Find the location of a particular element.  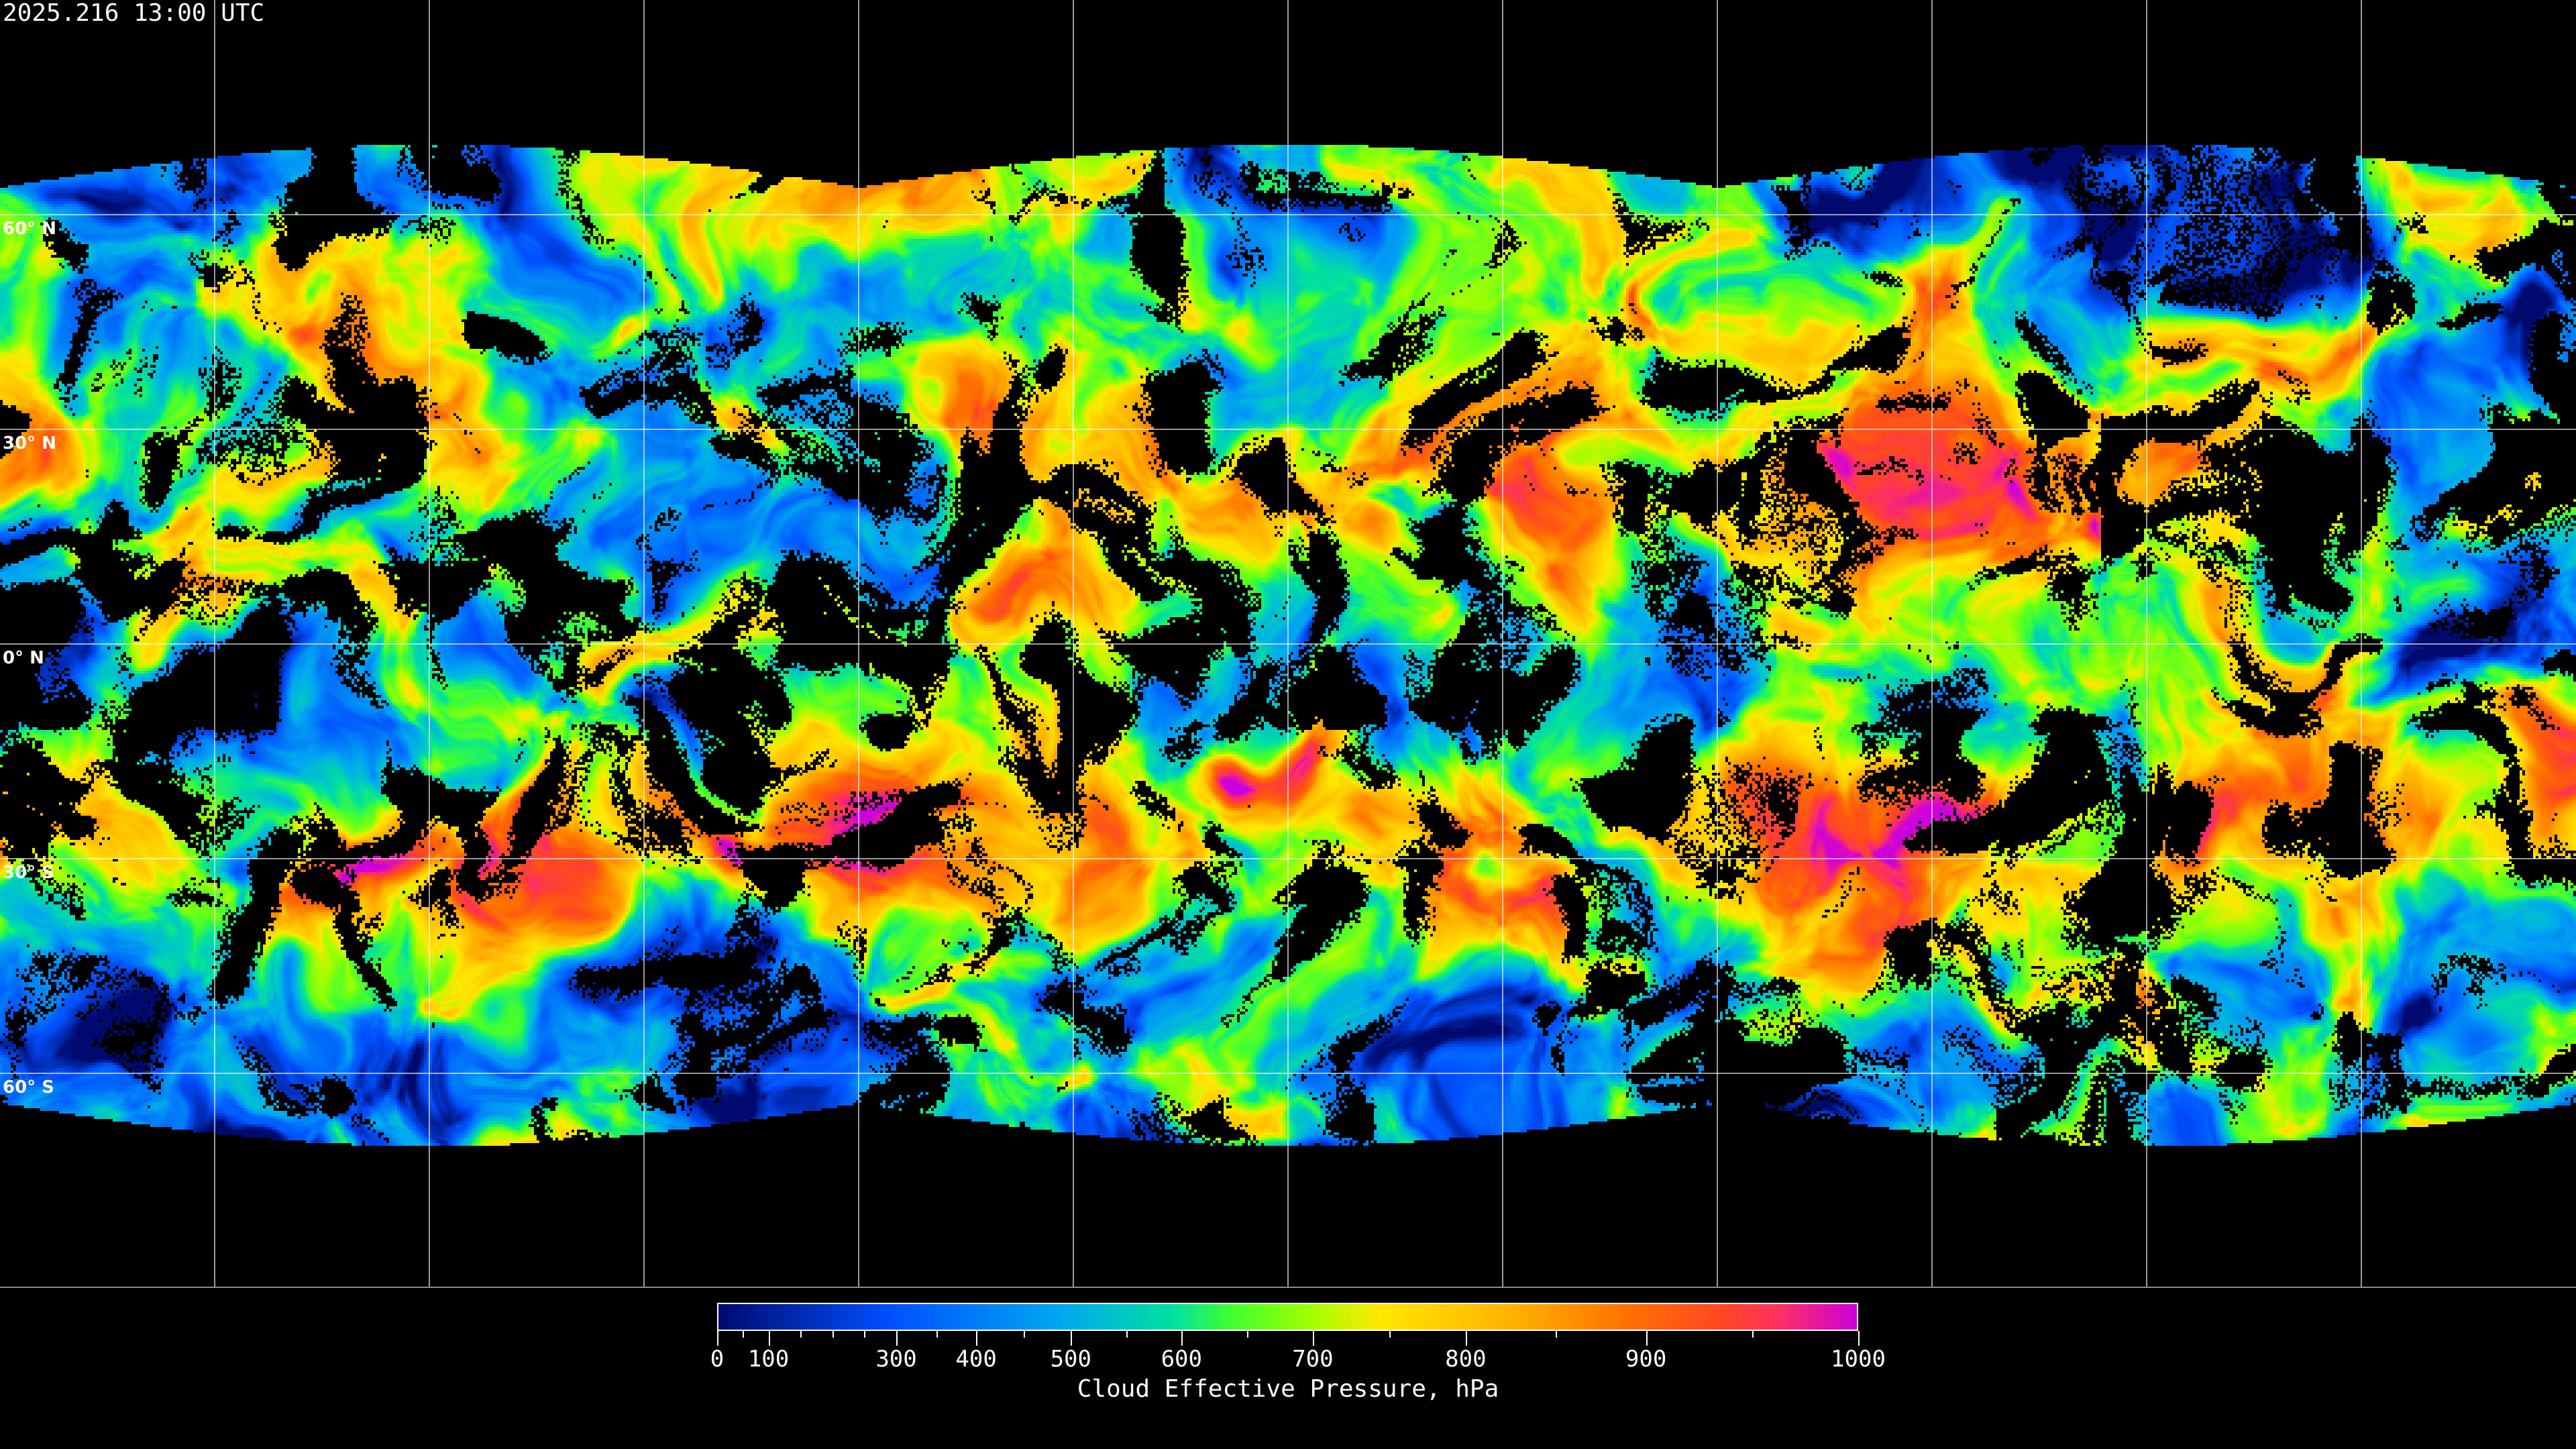

colorbar-title: Cloud Effective Pressure, hPa is located at coordinates (1288, 1389).